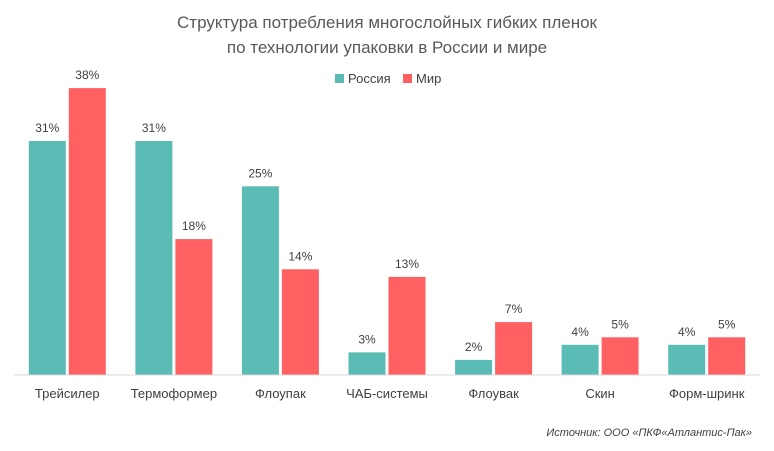 Image resolution: width=774 pixels, height=451 pixels. Describe the element at coordinates (649, 433) in the screenshot. I see `source-note: Источник: ООО «ПКФ«Атлантис-Пак»` at that location.